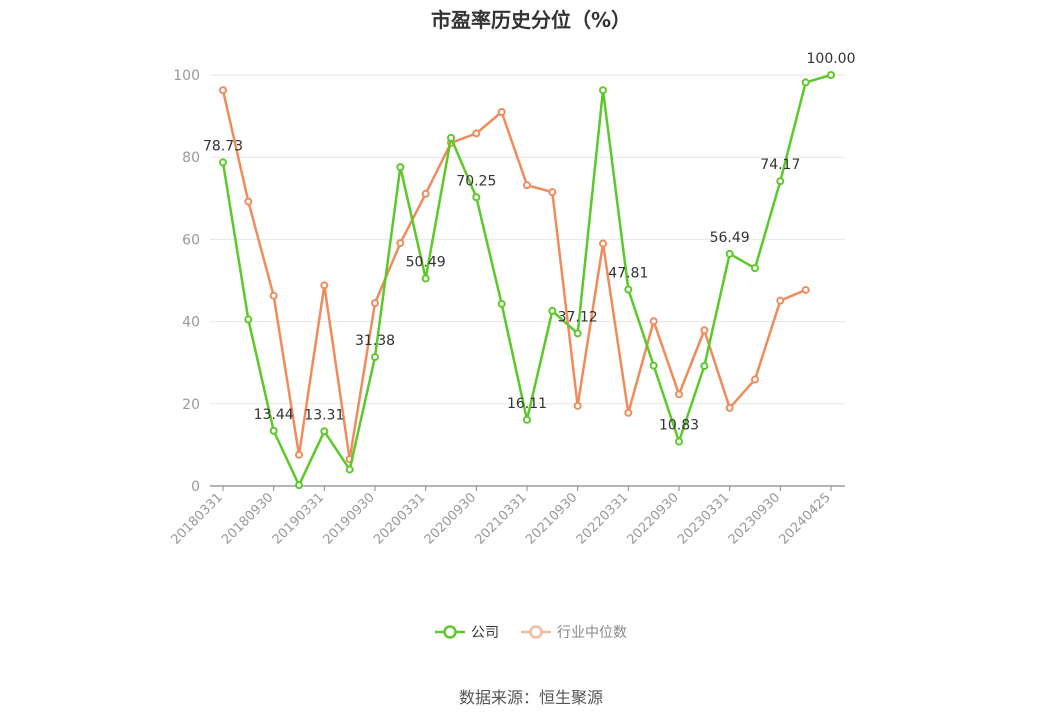 This screenshot has height=718, width=1062. What do you see at coordinates (730, 238) in the screenshot?
I see `data-label: 56.49` at bounding box center [730, 238].